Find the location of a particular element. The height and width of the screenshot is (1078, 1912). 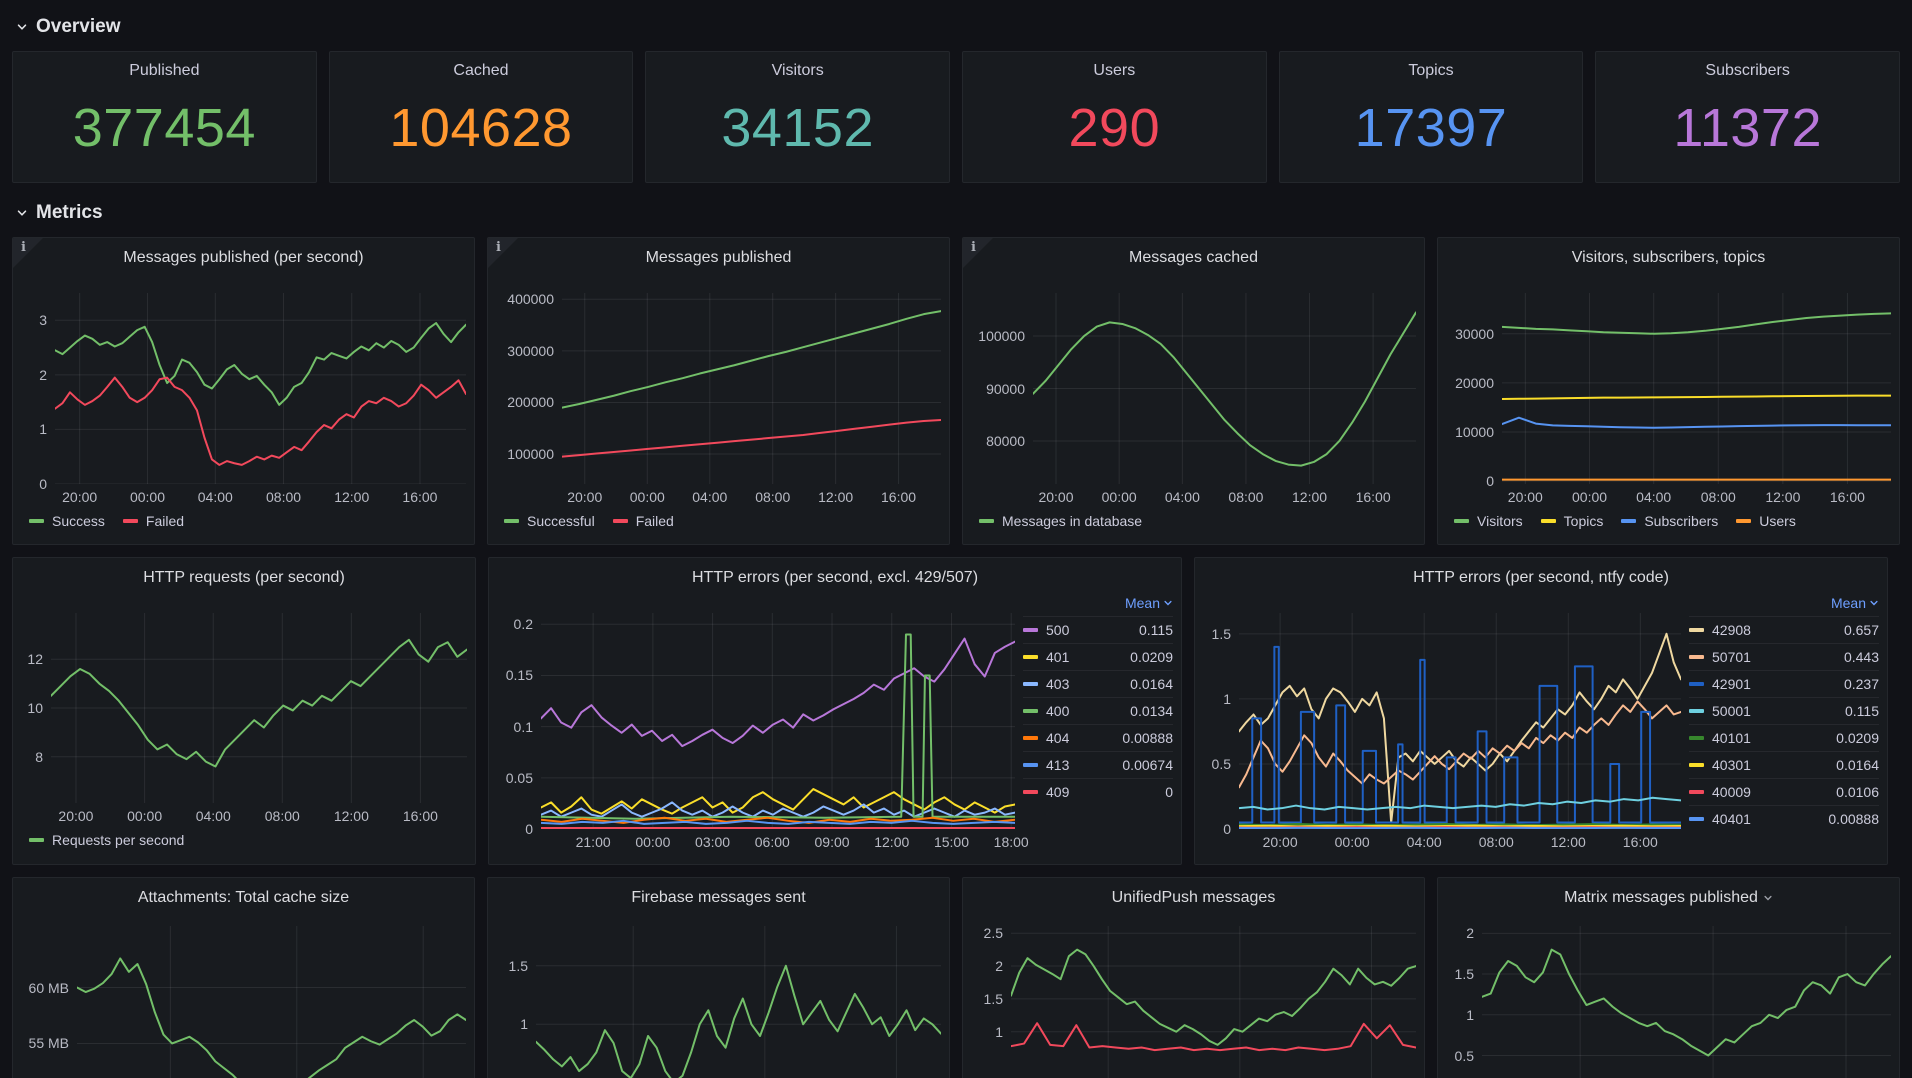

legend-row-40101: 40101 0.0209 is located at coordinates (1784, 737).